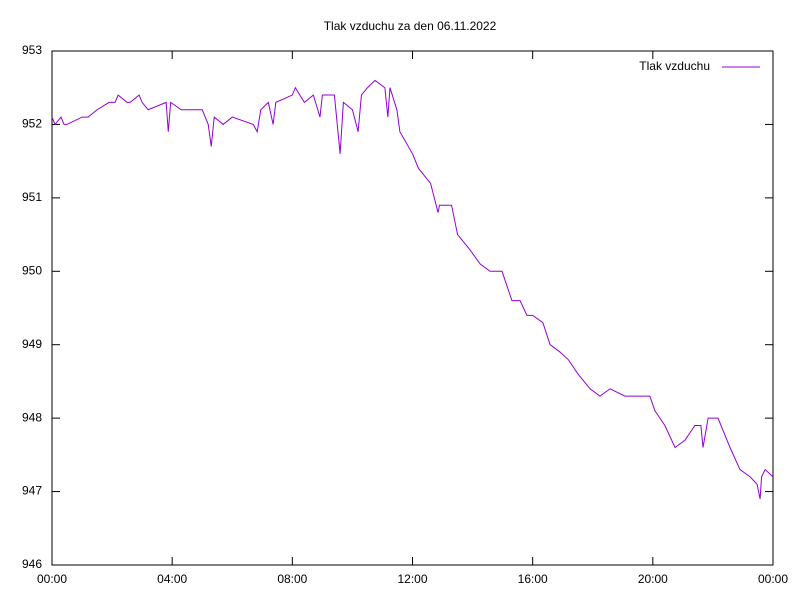 The image size is (800, 600). I want to click on x-tick-label: 08:00, so click(292, 579).